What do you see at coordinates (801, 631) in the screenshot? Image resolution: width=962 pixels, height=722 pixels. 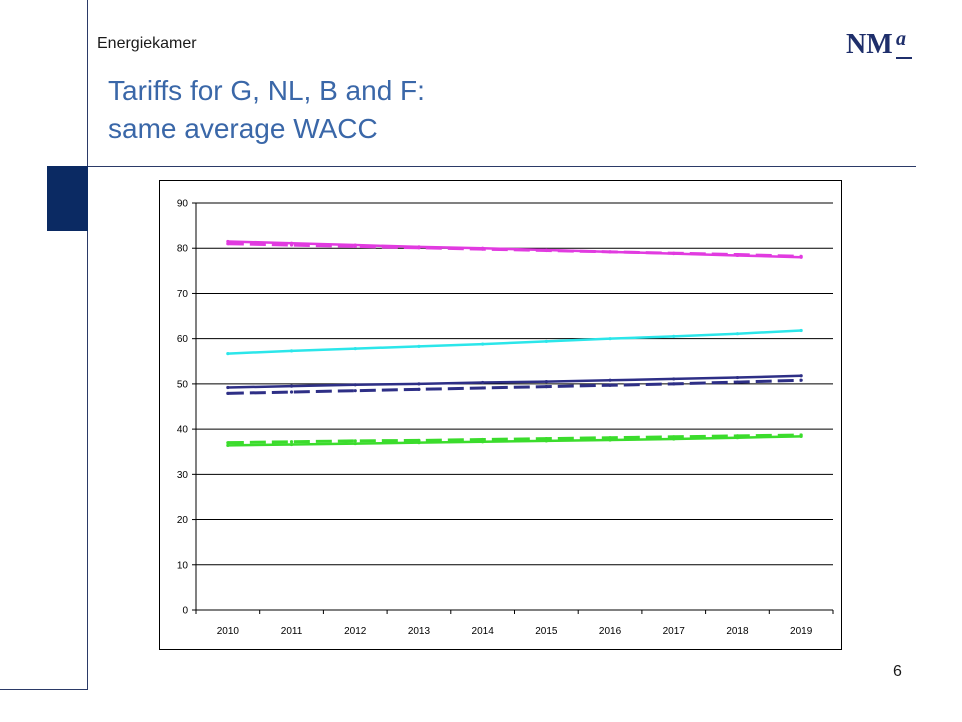 I see `x-tick-label: 2019` at bounding box center [801, 631].